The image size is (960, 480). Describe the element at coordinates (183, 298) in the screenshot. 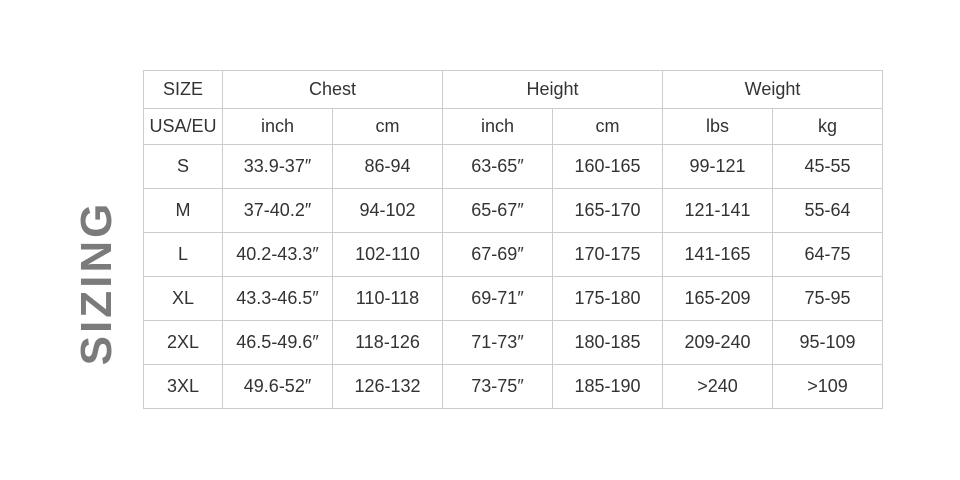

I see `size-label: XL` at that location.